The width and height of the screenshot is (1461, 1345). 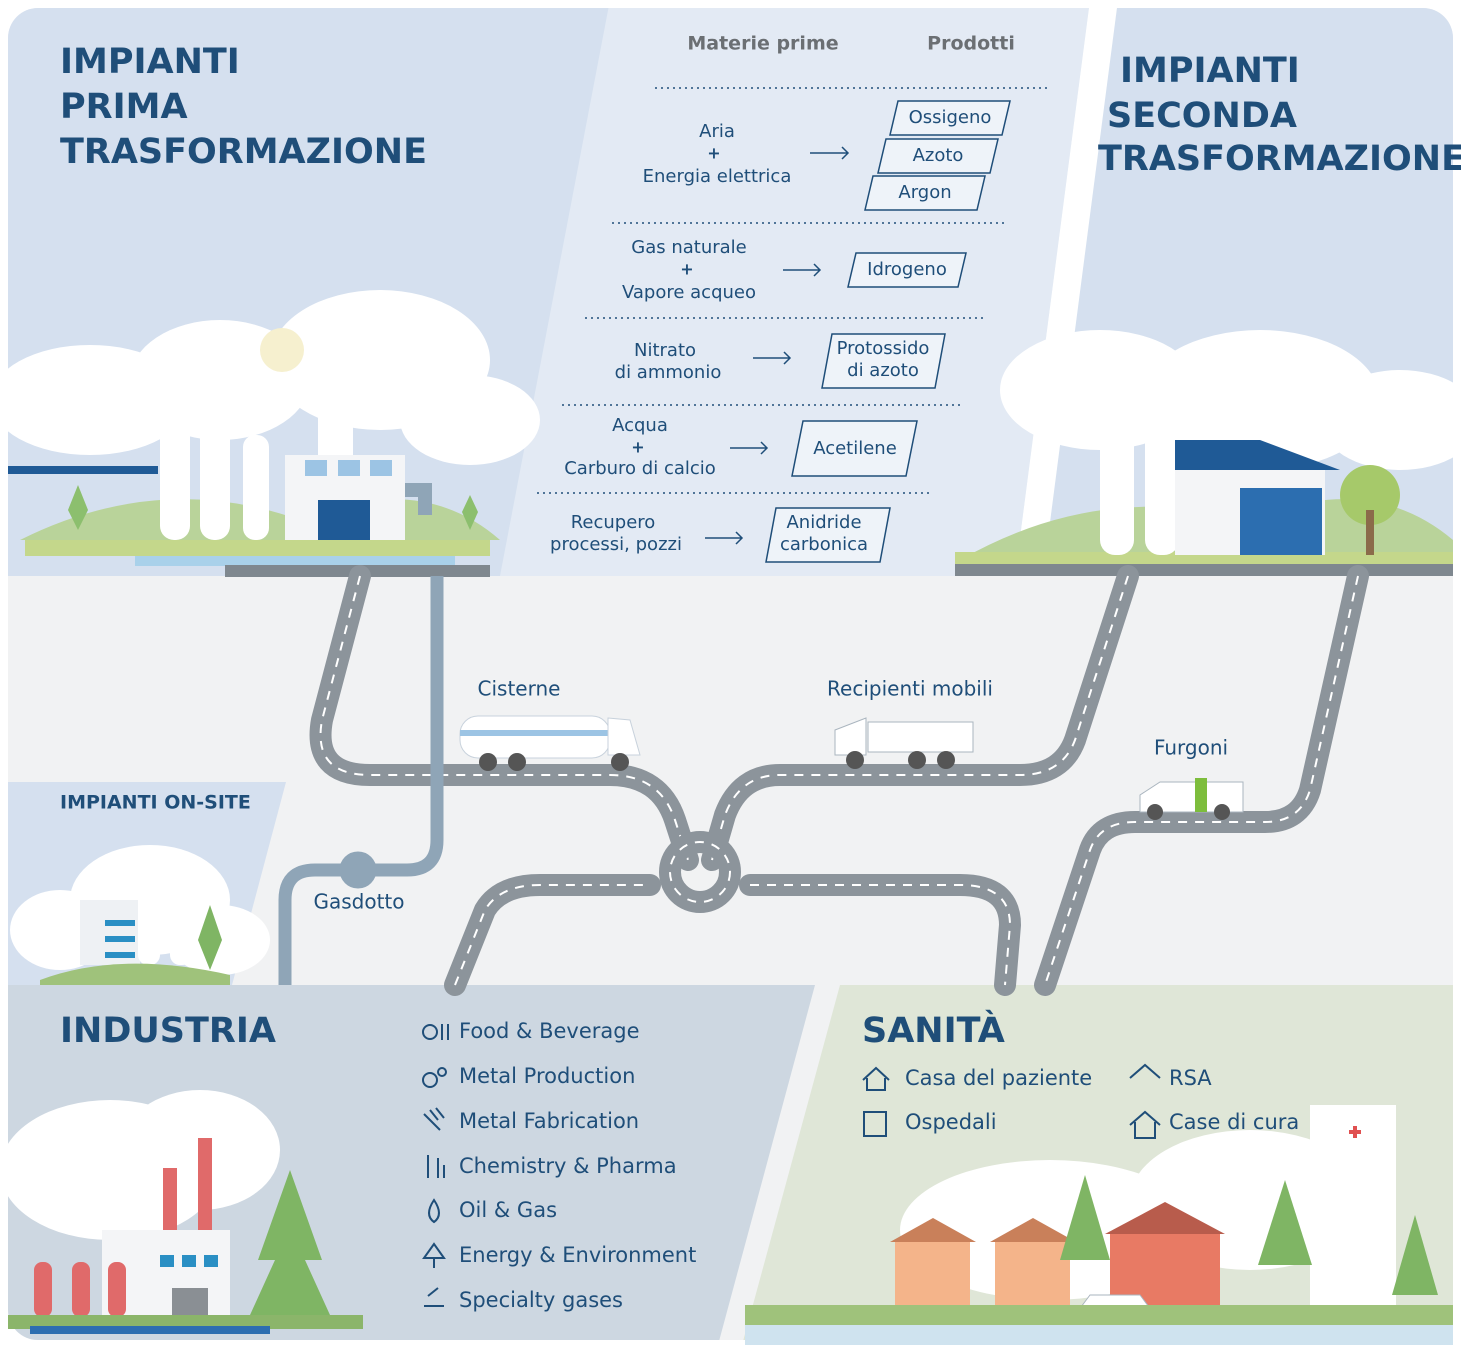 What do you see at coordinates (124, 107) in the screenshot?
I see `section-title: PRIMA` at bounding box center [124, 107].